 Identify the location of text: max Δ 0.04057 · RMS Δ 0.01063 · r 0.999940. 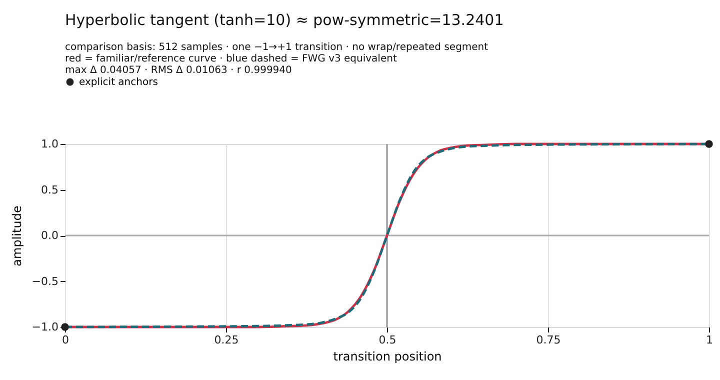
(178, 70).